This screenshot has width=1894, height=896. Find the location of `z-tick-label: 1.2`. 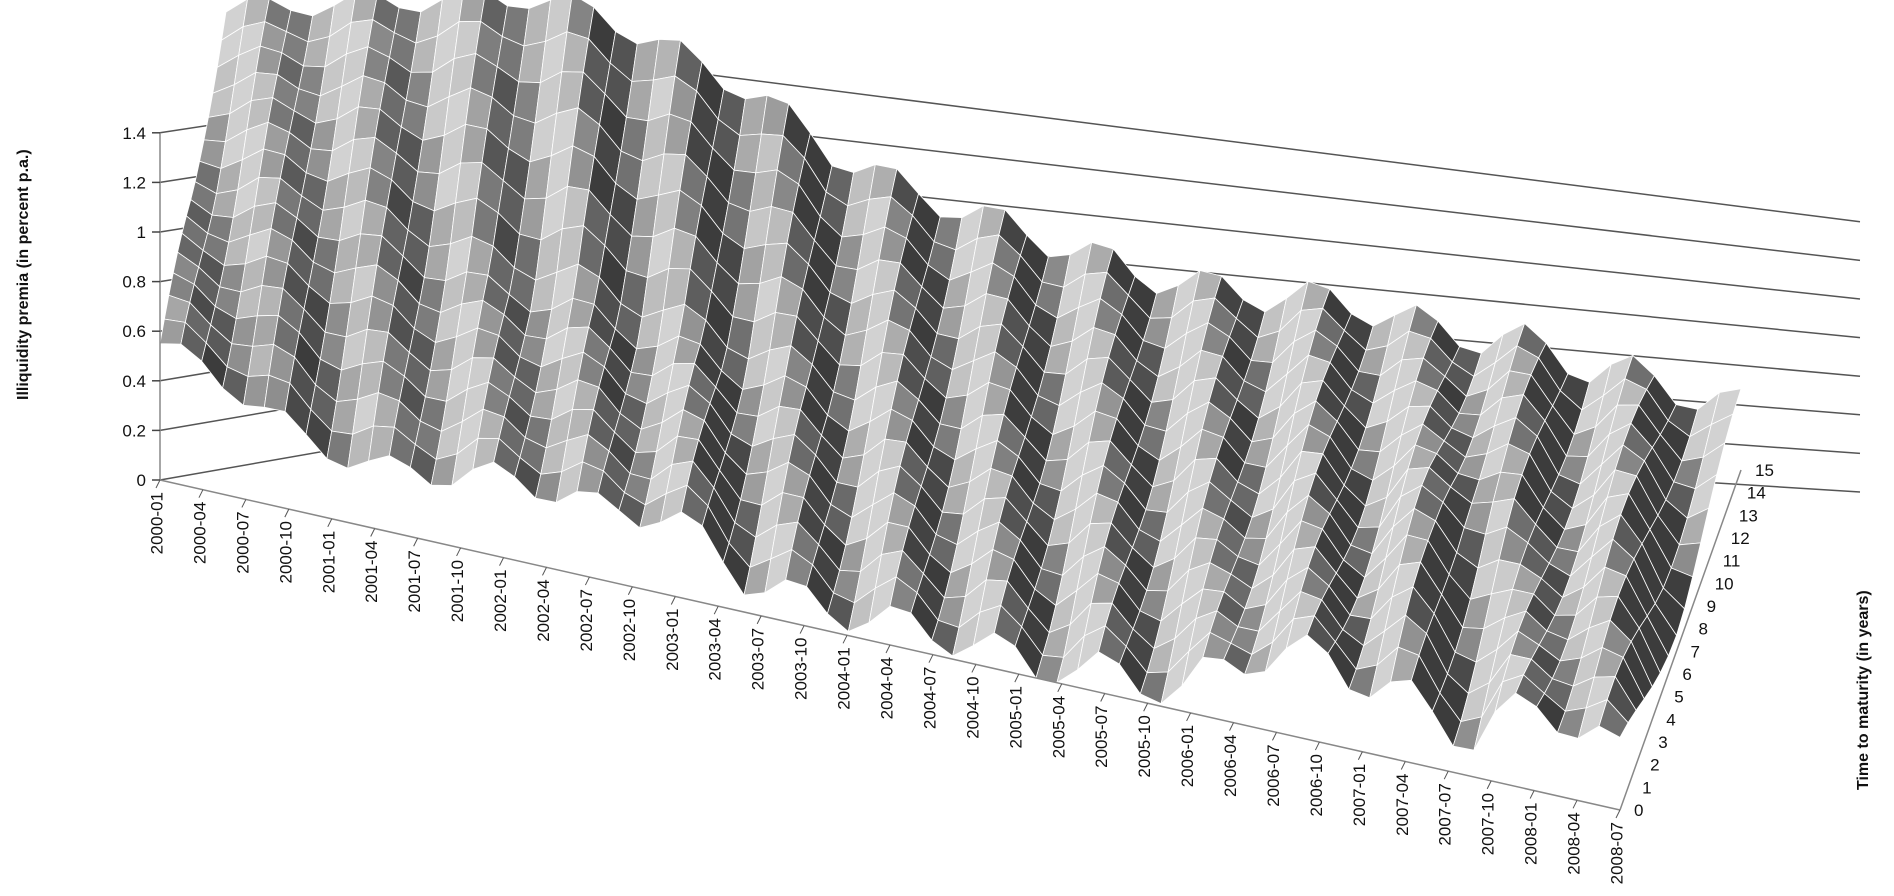

z-tick-label: 1.2 is located at coordinates (134, 182).